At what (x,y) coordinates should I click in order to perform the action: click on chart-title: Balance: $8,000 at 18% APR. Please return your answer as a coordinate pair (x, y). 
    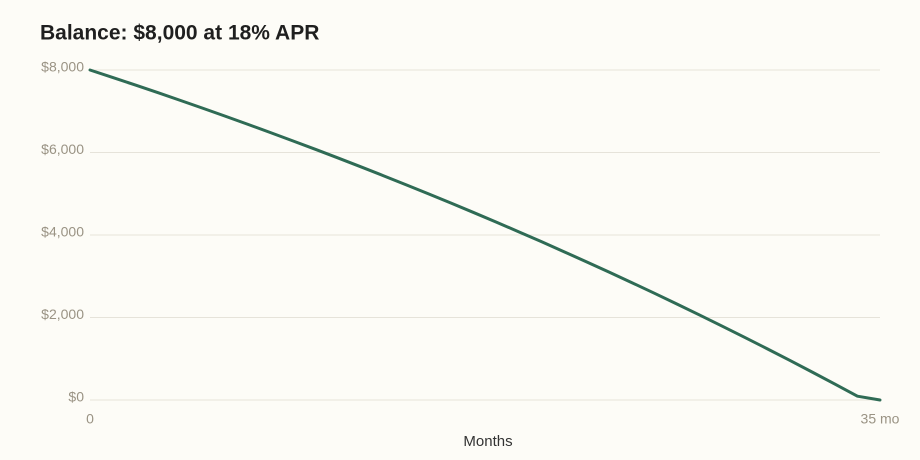
    Looking at the image, I should click on (179, 33).